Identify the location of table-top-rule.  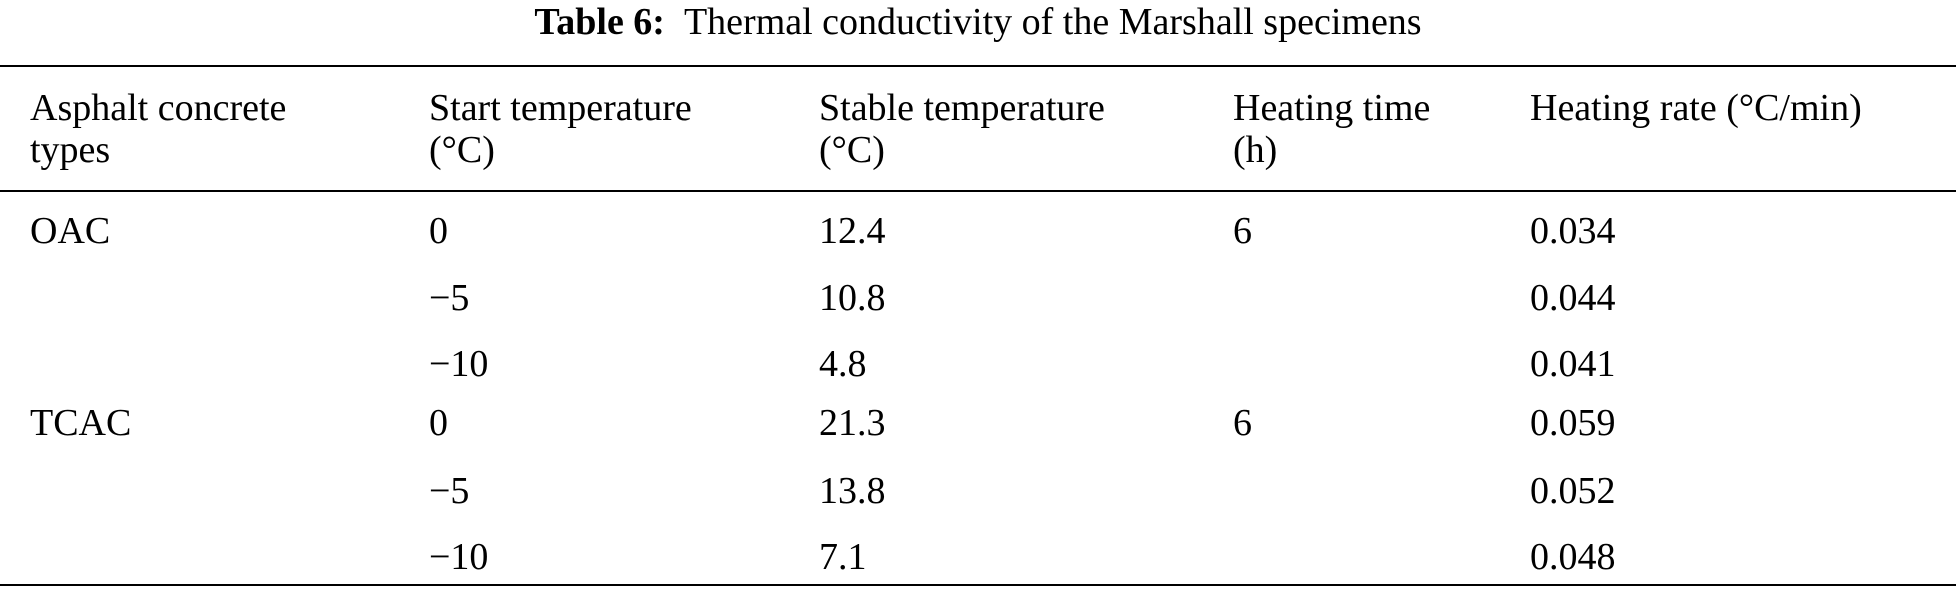
(978, 66).